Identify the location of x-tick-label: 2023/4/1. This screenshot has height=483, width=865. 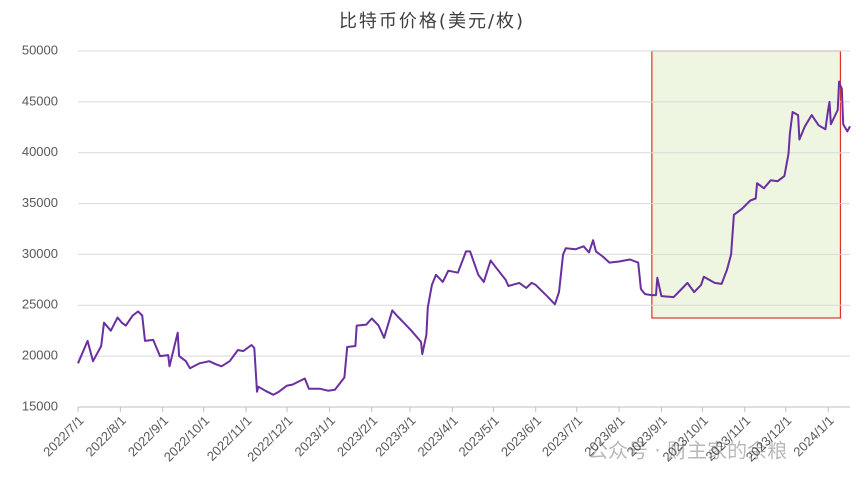
(438, 436).